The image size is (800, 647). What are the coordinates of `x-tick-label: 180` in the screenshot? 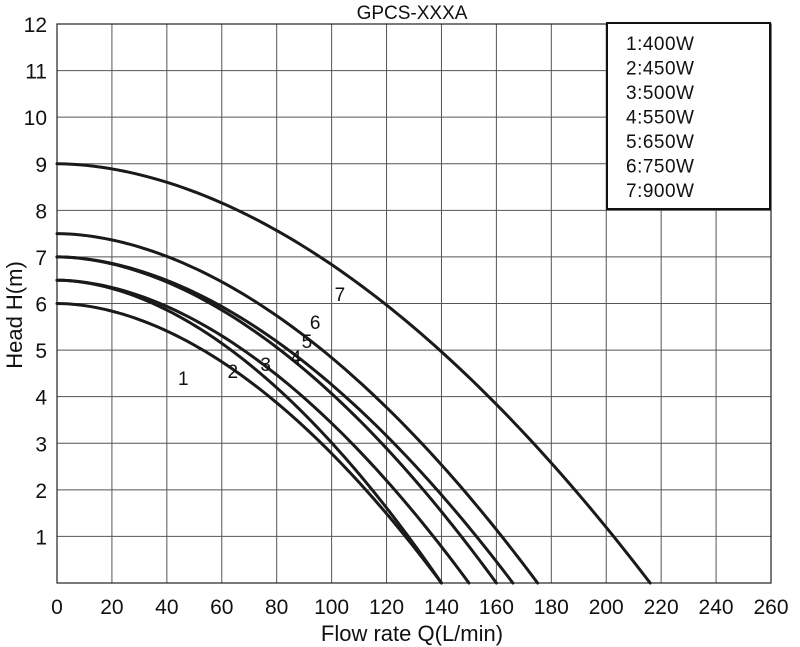 It's located at (551, 607).